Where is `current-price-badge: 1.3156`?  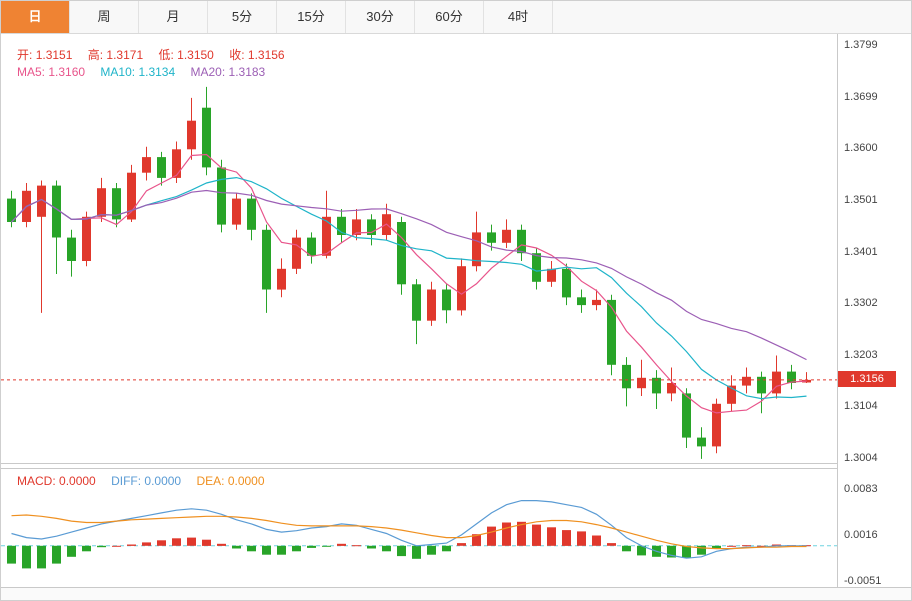
current-price-badge: 1.3156 is located at coordinates (867, 379).